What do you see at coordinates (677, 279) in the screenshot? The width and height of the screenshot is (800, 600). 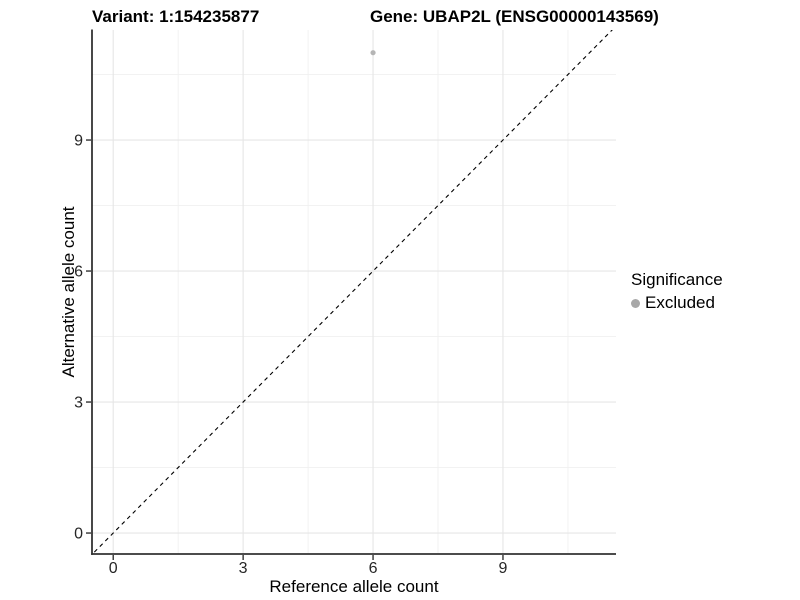 I see `legend-title: Significance` at bounding box center [677, 279].